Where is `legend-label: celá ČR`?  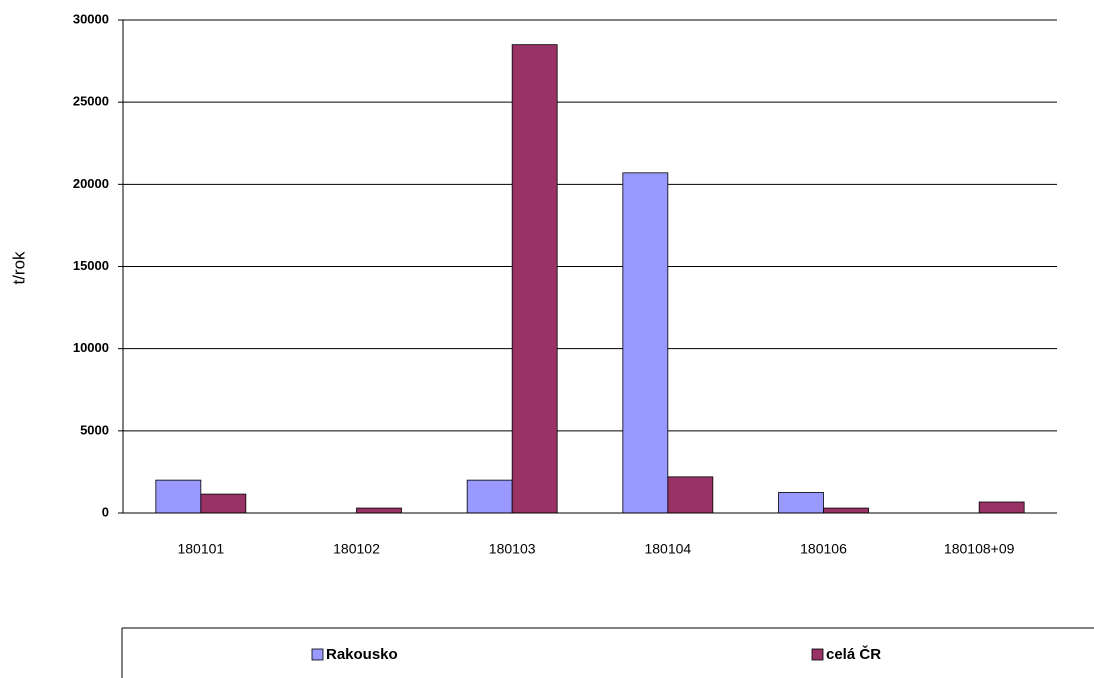 legend-label: celá ČR is located at coordinates (853, 654).